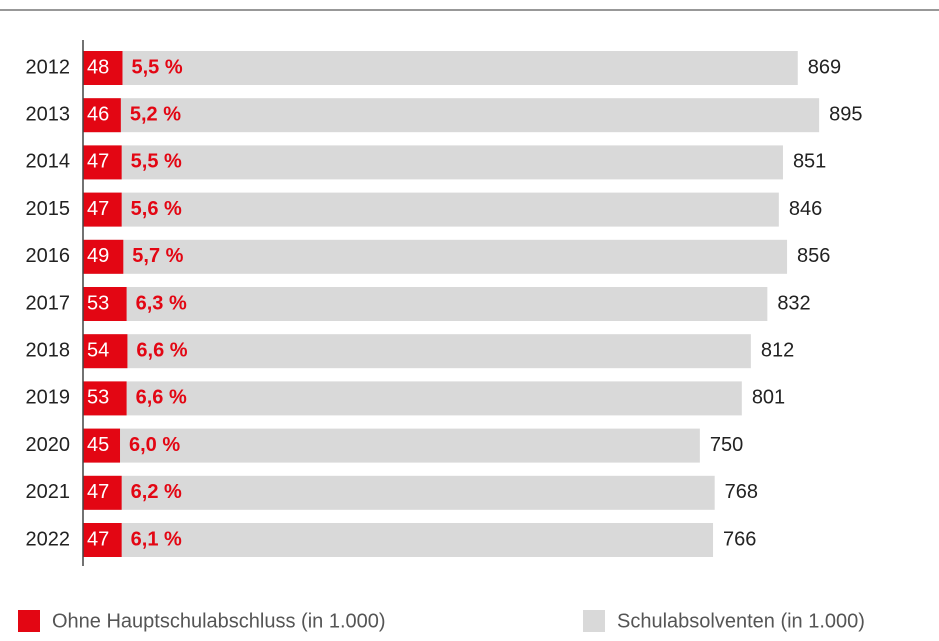  Describe the element at coordinates (813, 256) in the screenshot. I see `value-label: 856` at that location.